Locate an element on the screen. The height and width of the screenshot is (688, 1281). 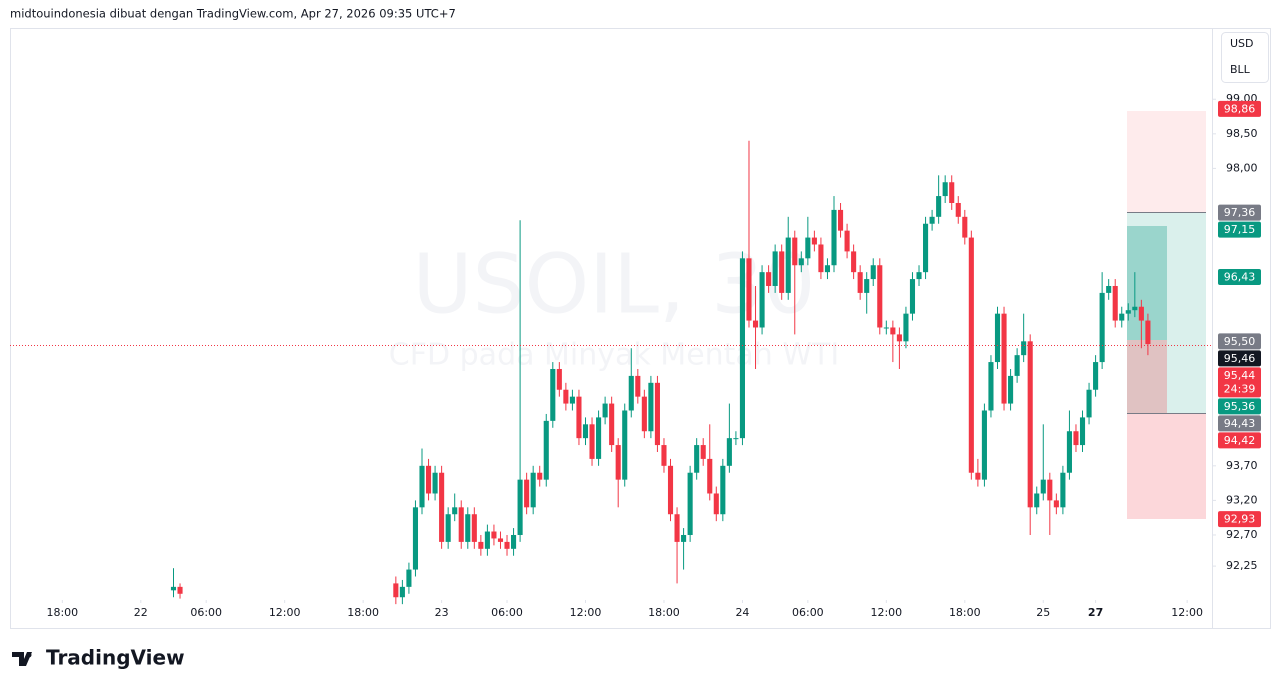
price-tag-label: 95,50 is located at coordinates (1240, 341).